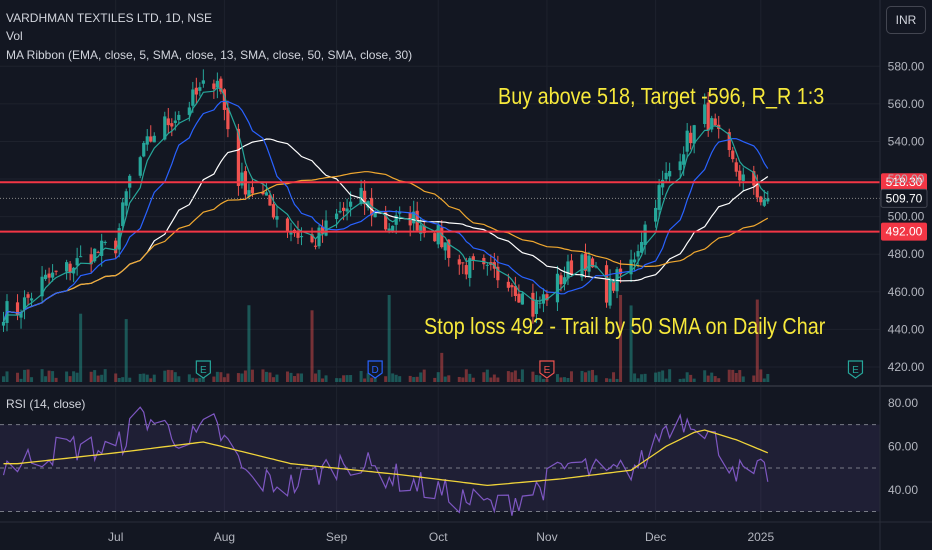 The height and width of the screenshot is (550, 932). I want to click on price-tick-label: 580.00, so click(906, 66).